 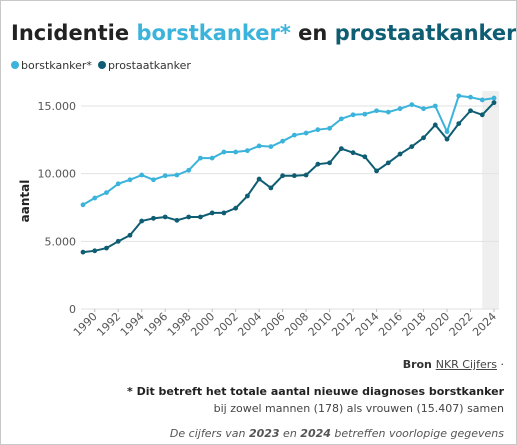 I want to click on x-tick-label: 1992, so click(x=108, y=324).